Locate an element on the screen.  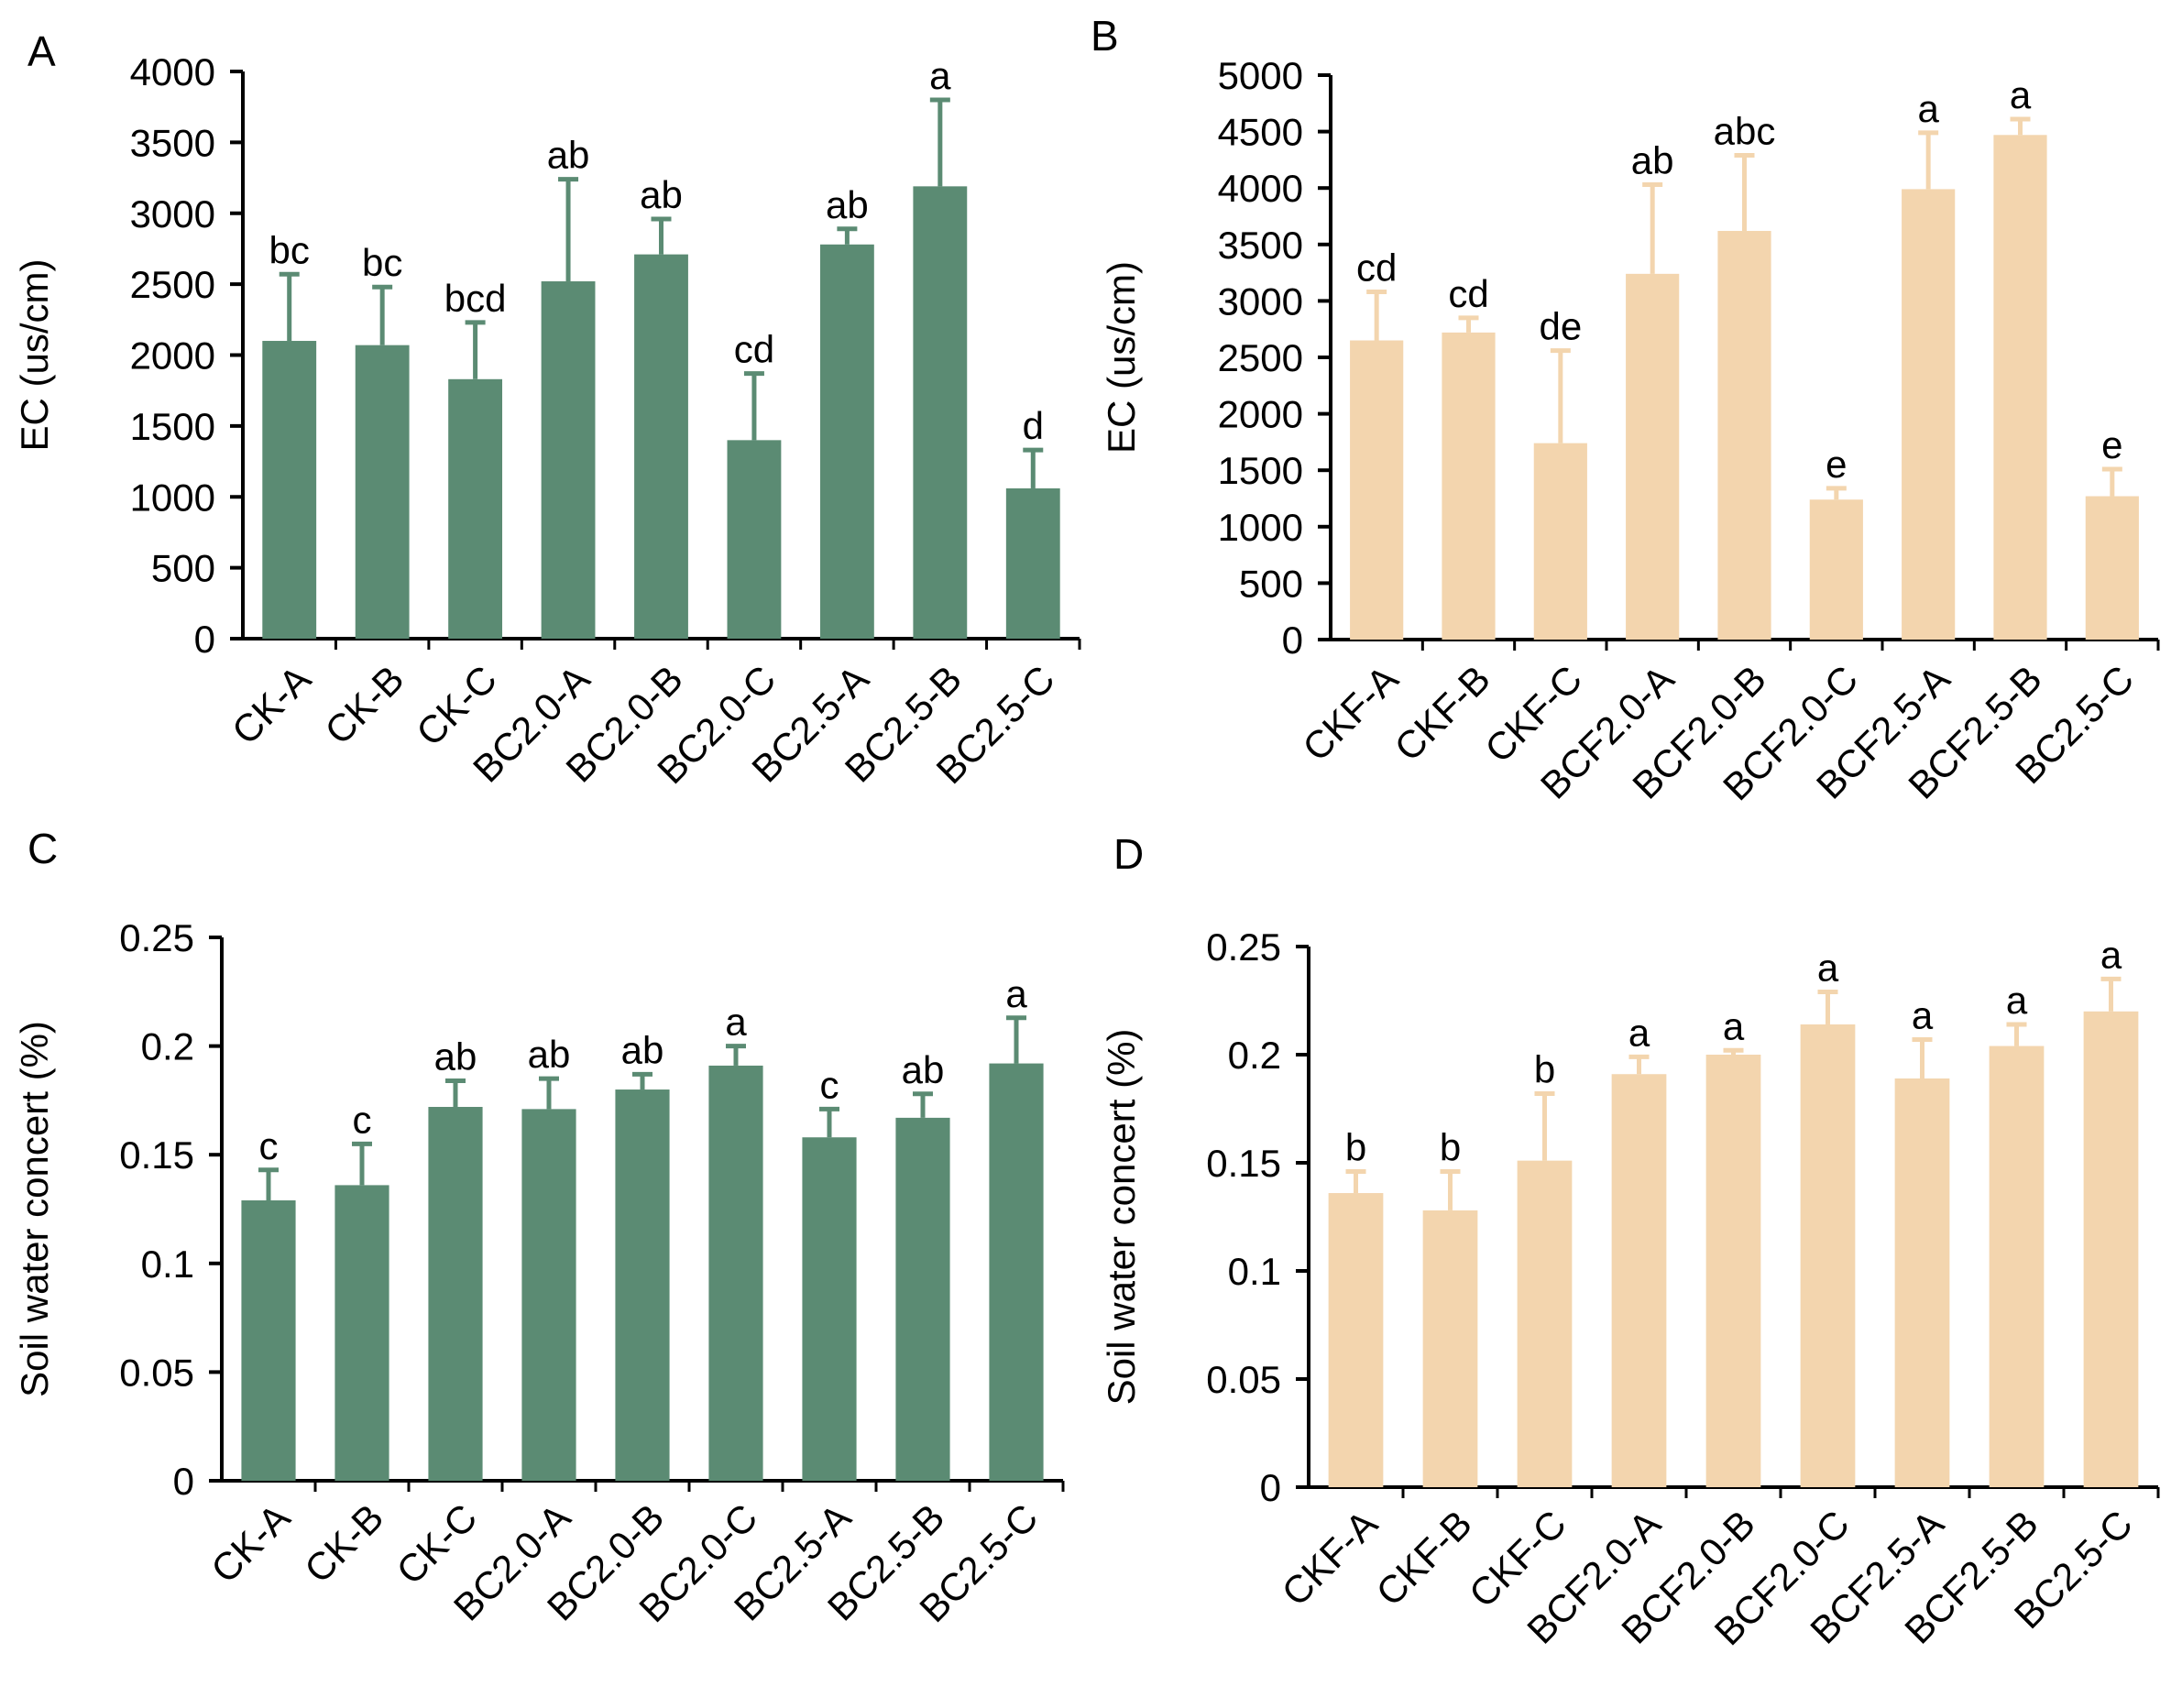
significance-letter: bcd is located at coordinates (475, 299).